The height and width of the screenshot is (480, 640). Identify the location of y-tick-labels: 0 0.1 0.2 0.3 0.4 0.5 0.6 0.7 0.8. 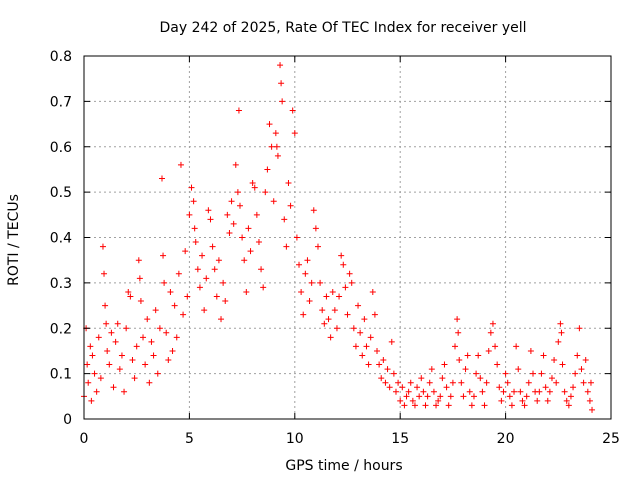
(61, 238).